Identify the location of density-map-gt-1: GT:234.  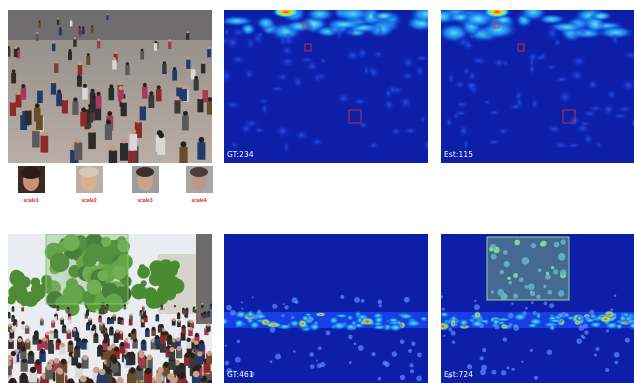
(326, 86).